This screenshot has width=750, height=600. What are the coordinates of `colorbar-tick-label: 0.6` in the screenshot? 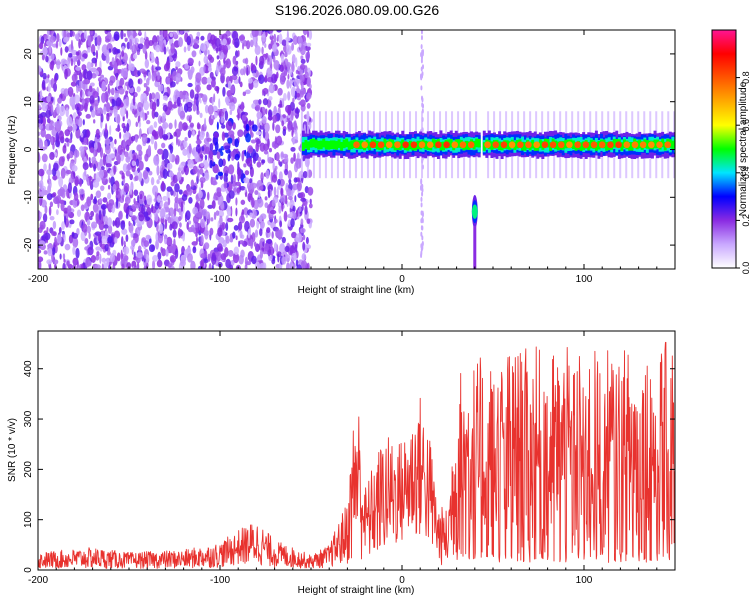 It's located at (745, 125).